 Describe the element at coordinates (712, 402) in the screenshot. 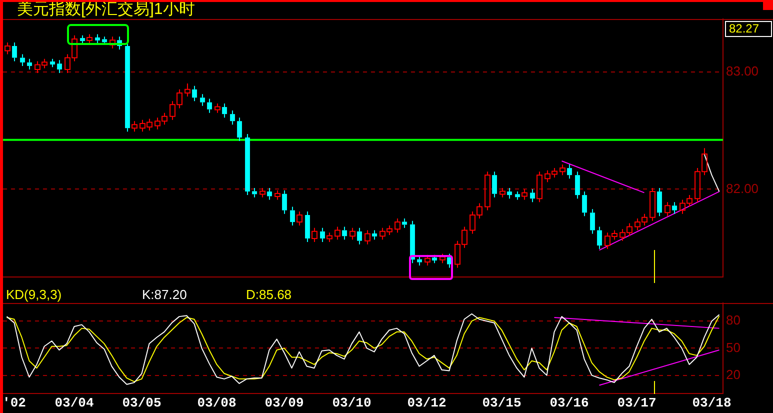

I see `x-tick-label: 03/18` at that location.